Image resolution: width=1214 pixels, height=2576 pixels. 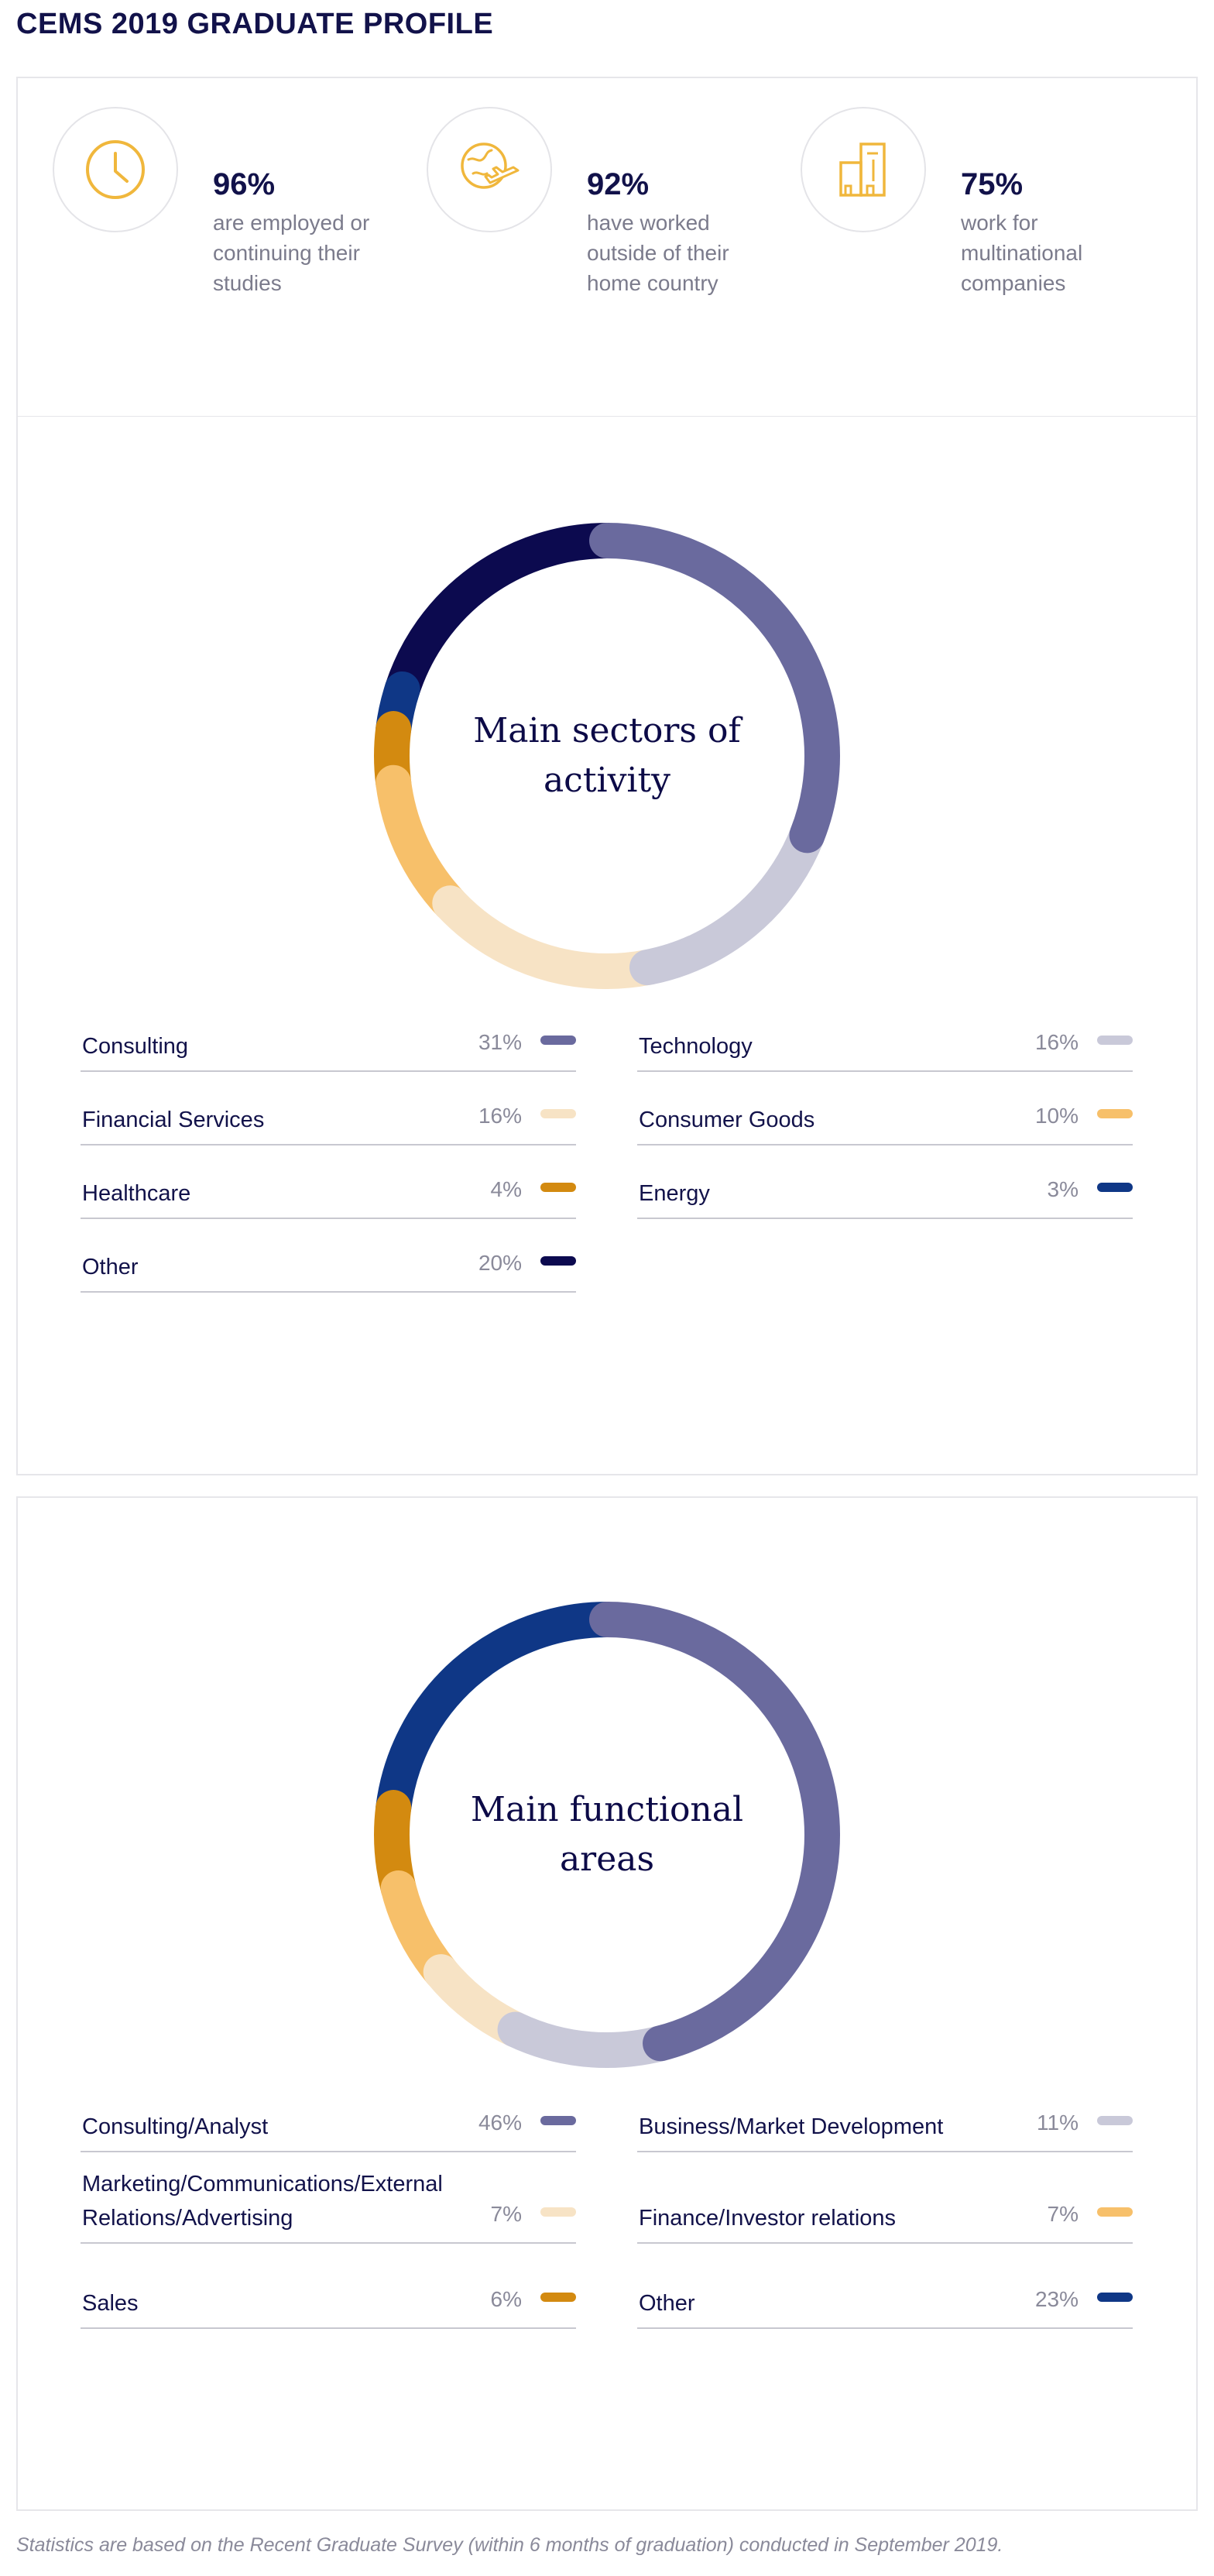 I want to click on chart-title: Main functional areas, so click(x=607, y=1834).